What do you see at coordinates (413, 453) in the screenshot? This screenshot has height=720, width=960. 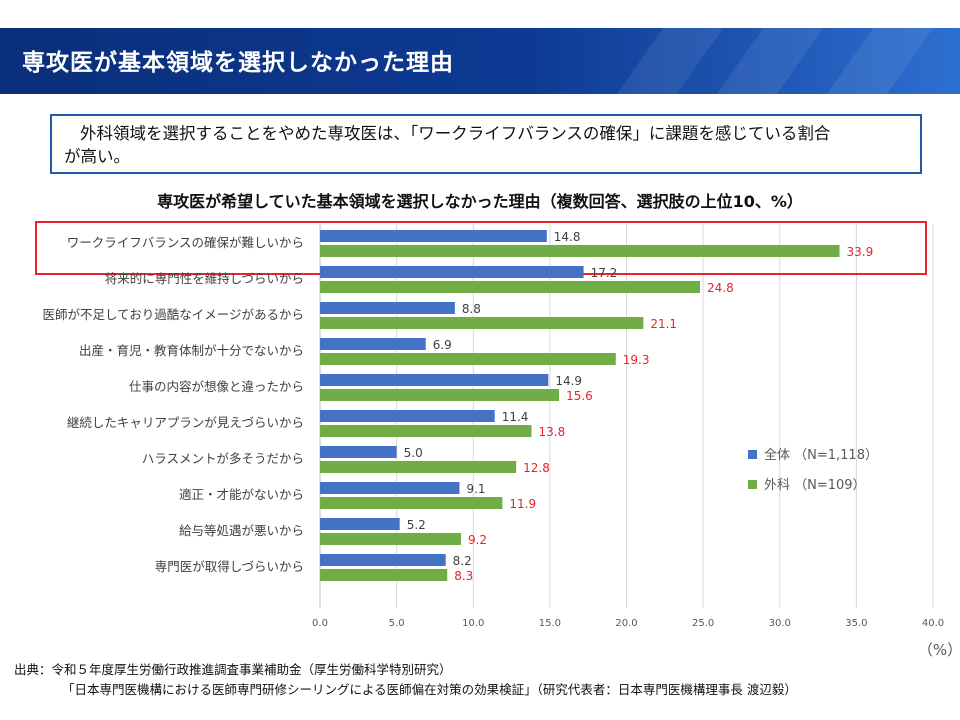 I see `data-label-overall: 5.0` at bounding box center [413, 453].